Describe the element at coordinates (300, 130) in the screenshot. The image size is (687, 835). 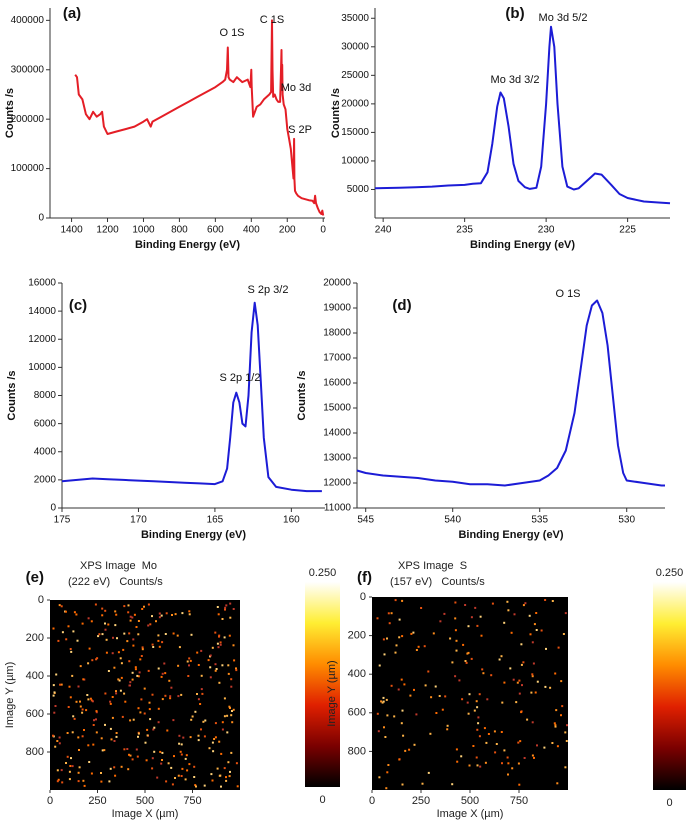
I see `peak-annotation: S 2P` at that location.